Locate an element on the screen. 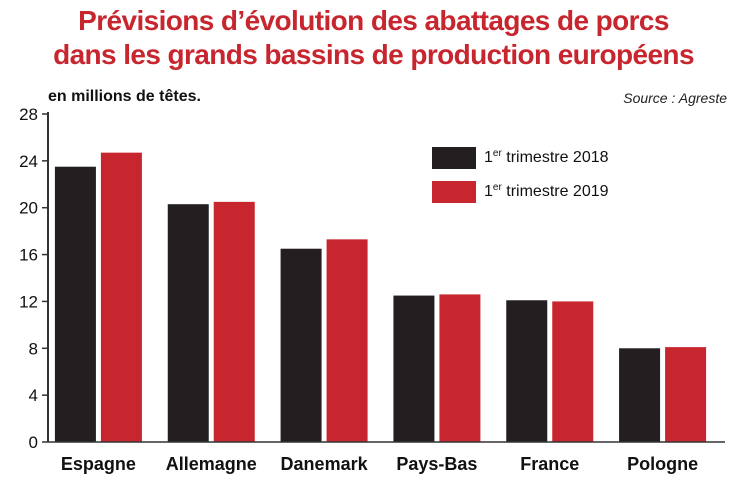  y-tick-label: 4 is located at coordinates (33, 395).